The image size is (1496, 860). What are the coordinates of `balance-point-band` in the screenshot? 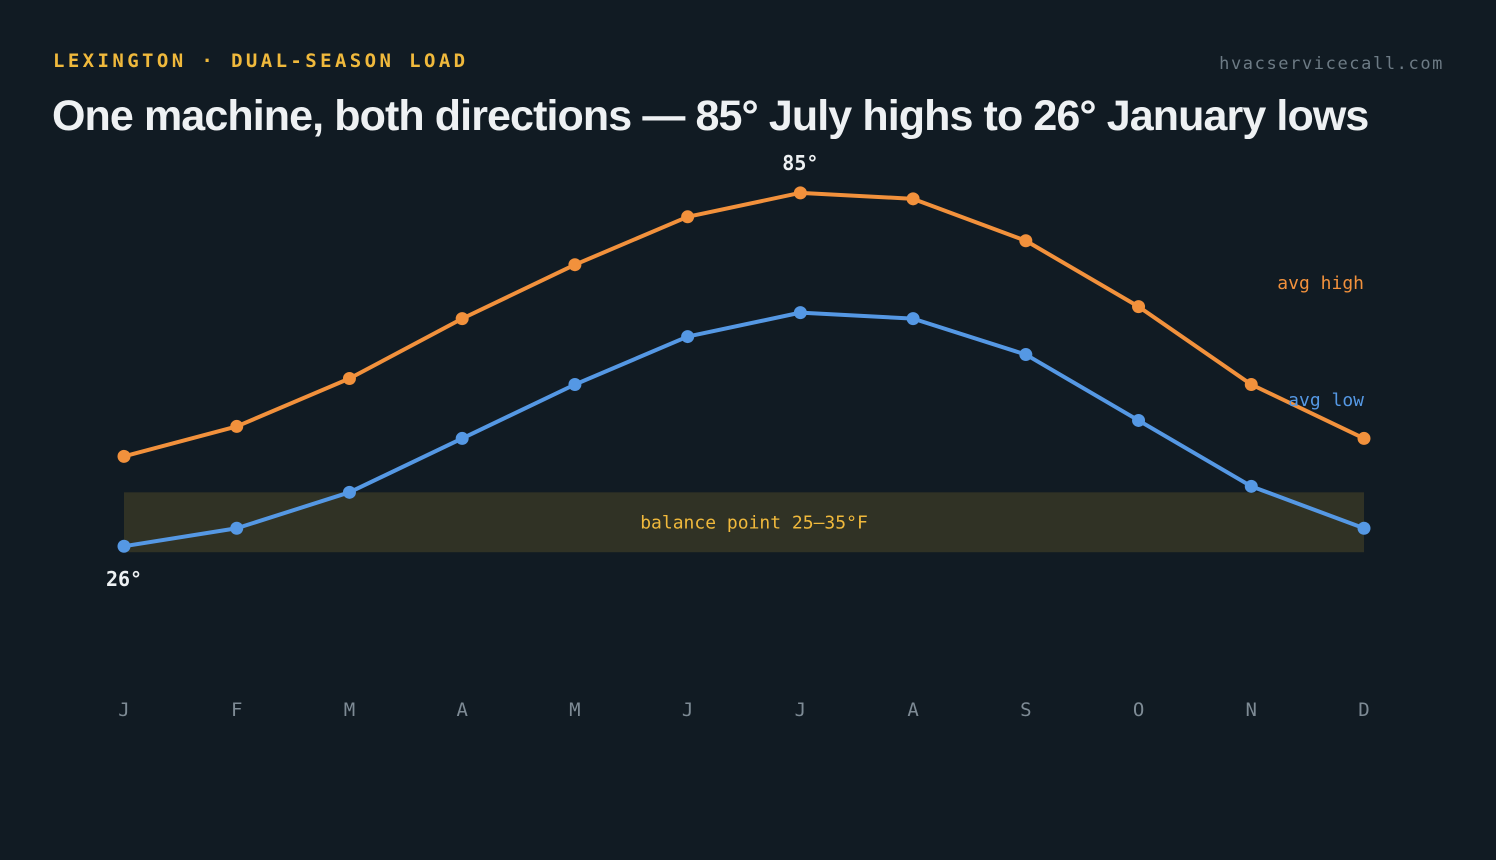 It's located at (744, 522).